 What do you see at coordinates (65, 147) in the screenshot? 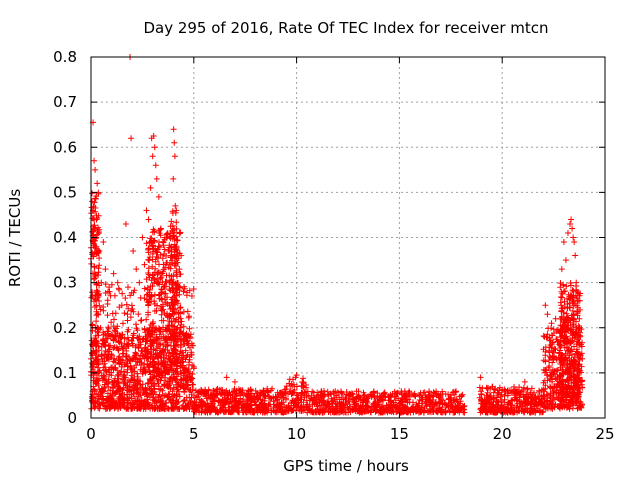
I see `y-tick-label: 0.6` at bounding box center [65, 147].